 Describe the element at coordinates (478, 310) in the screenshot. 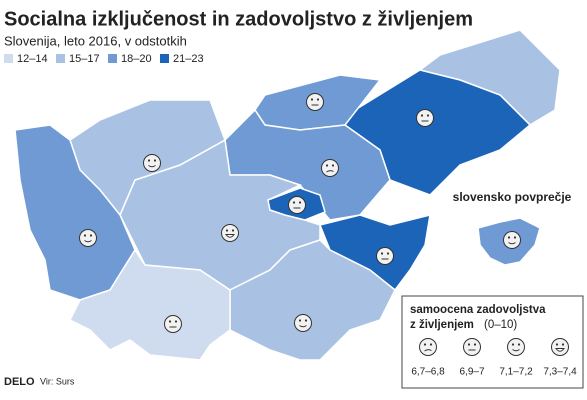

I see `box-title: samoocena zadovoljstva` at that location.